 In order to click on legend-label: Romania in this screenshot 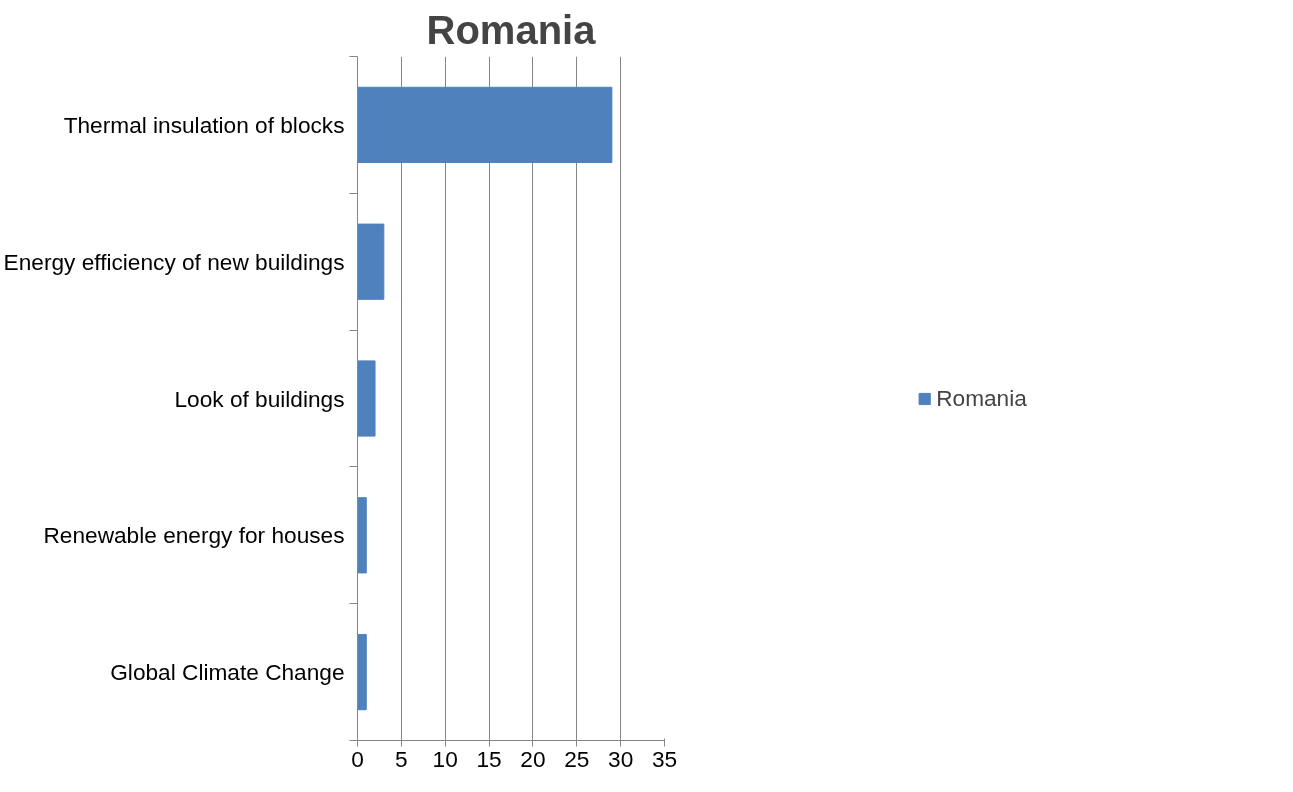, I will do `click(981, 398)`.